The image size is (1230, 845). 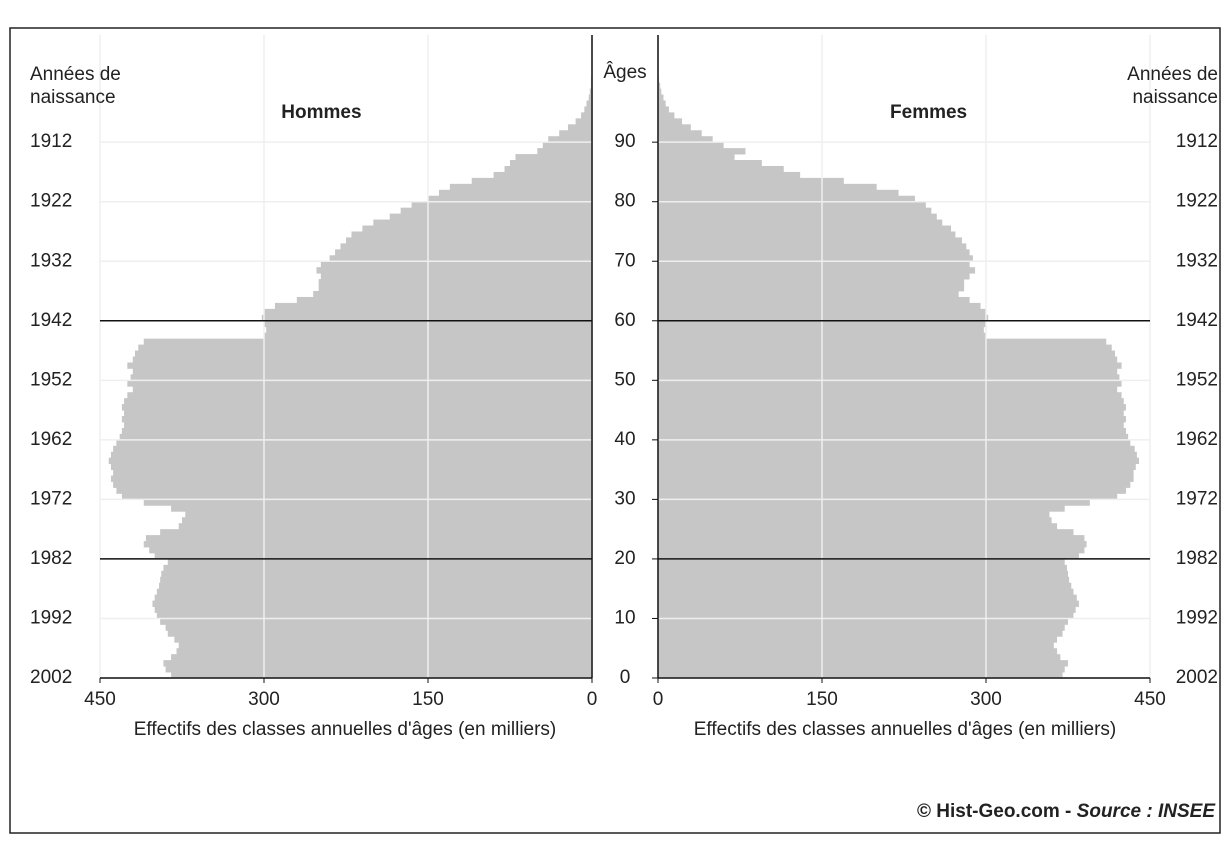 What do you see at coordinates (1197, 677) in the screenshot?
I see `birth-year-label: 2002` at bounding box center [1197, 677].